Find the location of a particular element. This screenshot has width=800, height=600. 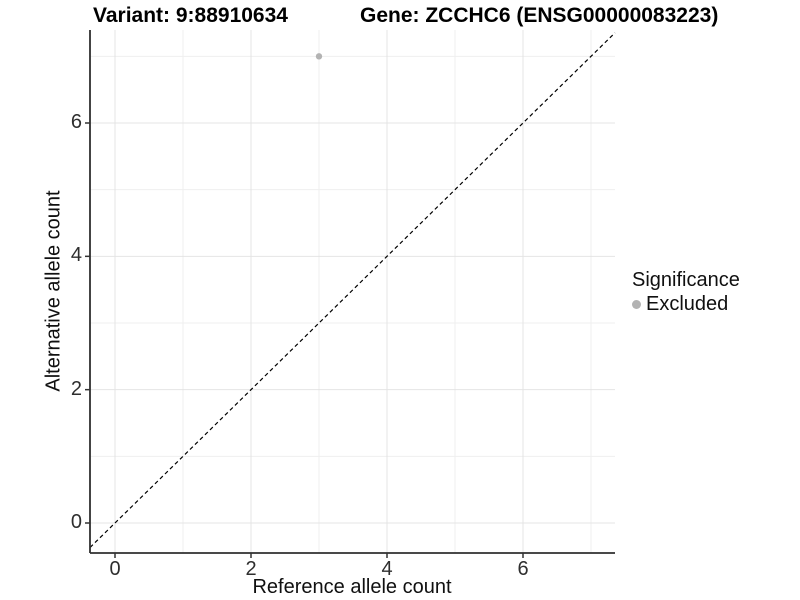

x-tick-label: 4 is located at coordinates (387, 569).